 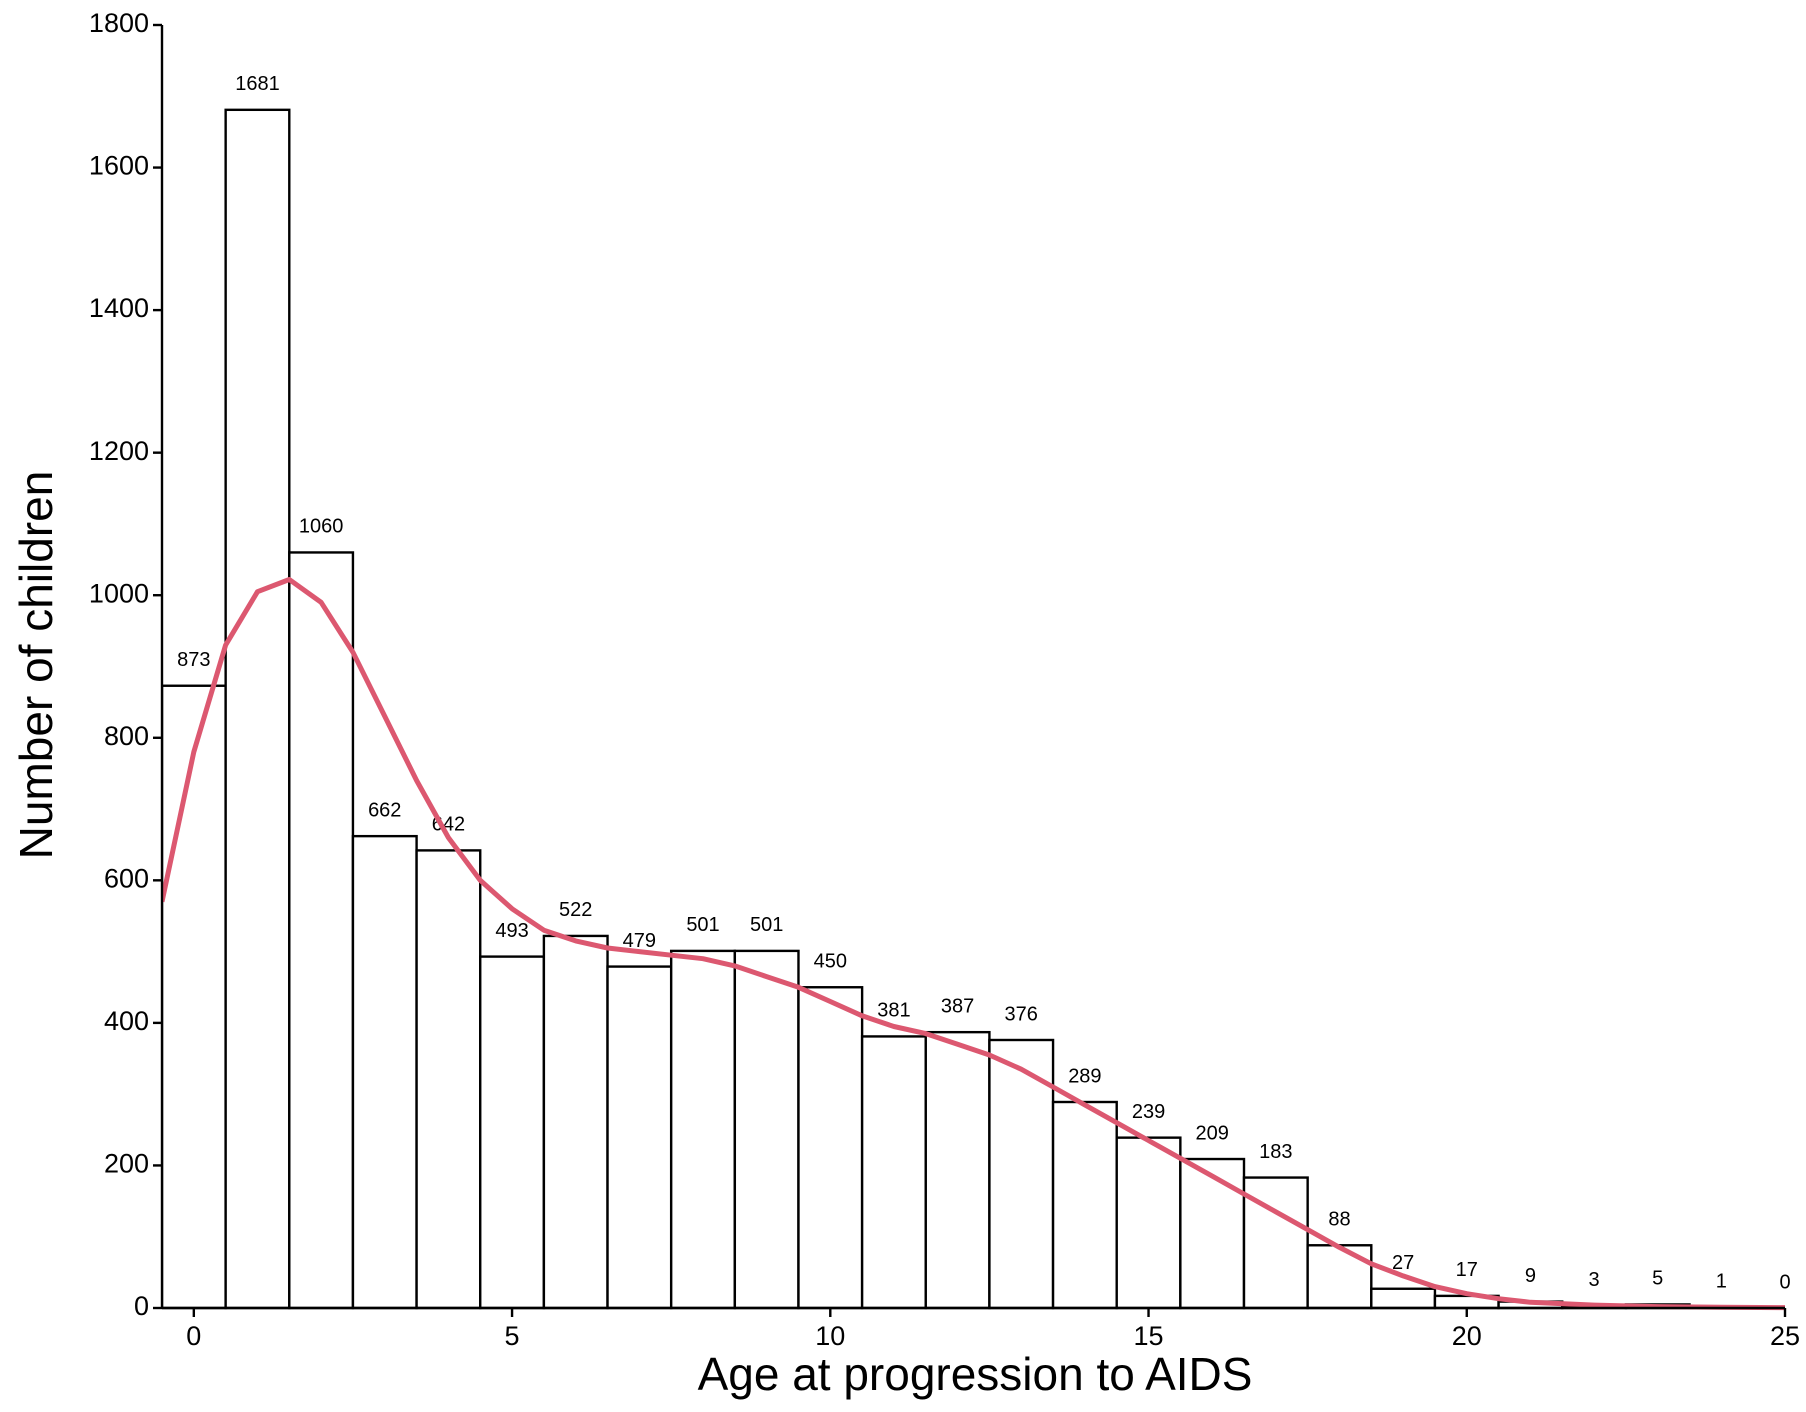 I want to click on x-tick-label: 5, so click(x=512, y=1336).